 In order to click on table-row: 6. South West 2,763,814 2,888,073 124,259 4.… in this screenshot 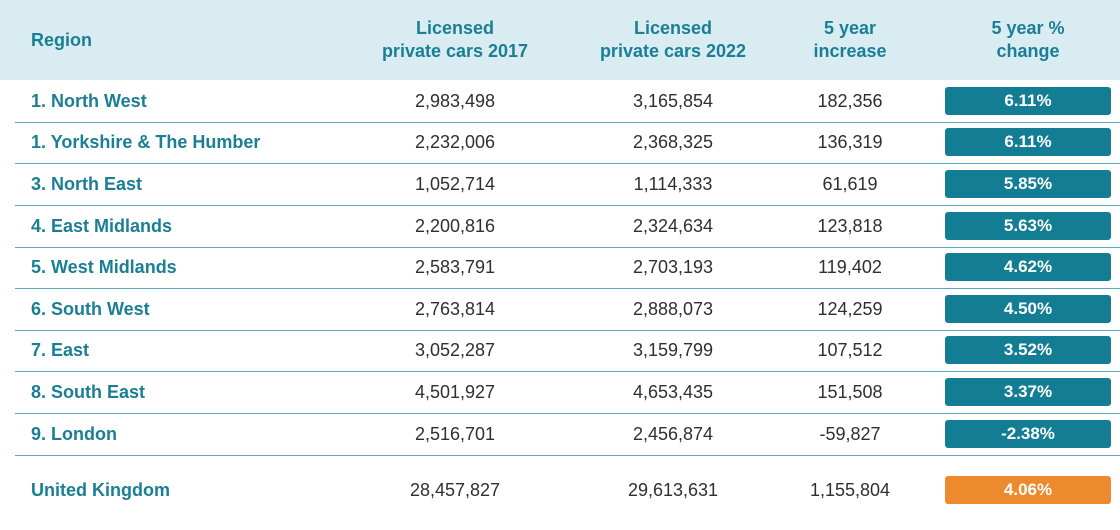, I will do `click(567, 310)`.